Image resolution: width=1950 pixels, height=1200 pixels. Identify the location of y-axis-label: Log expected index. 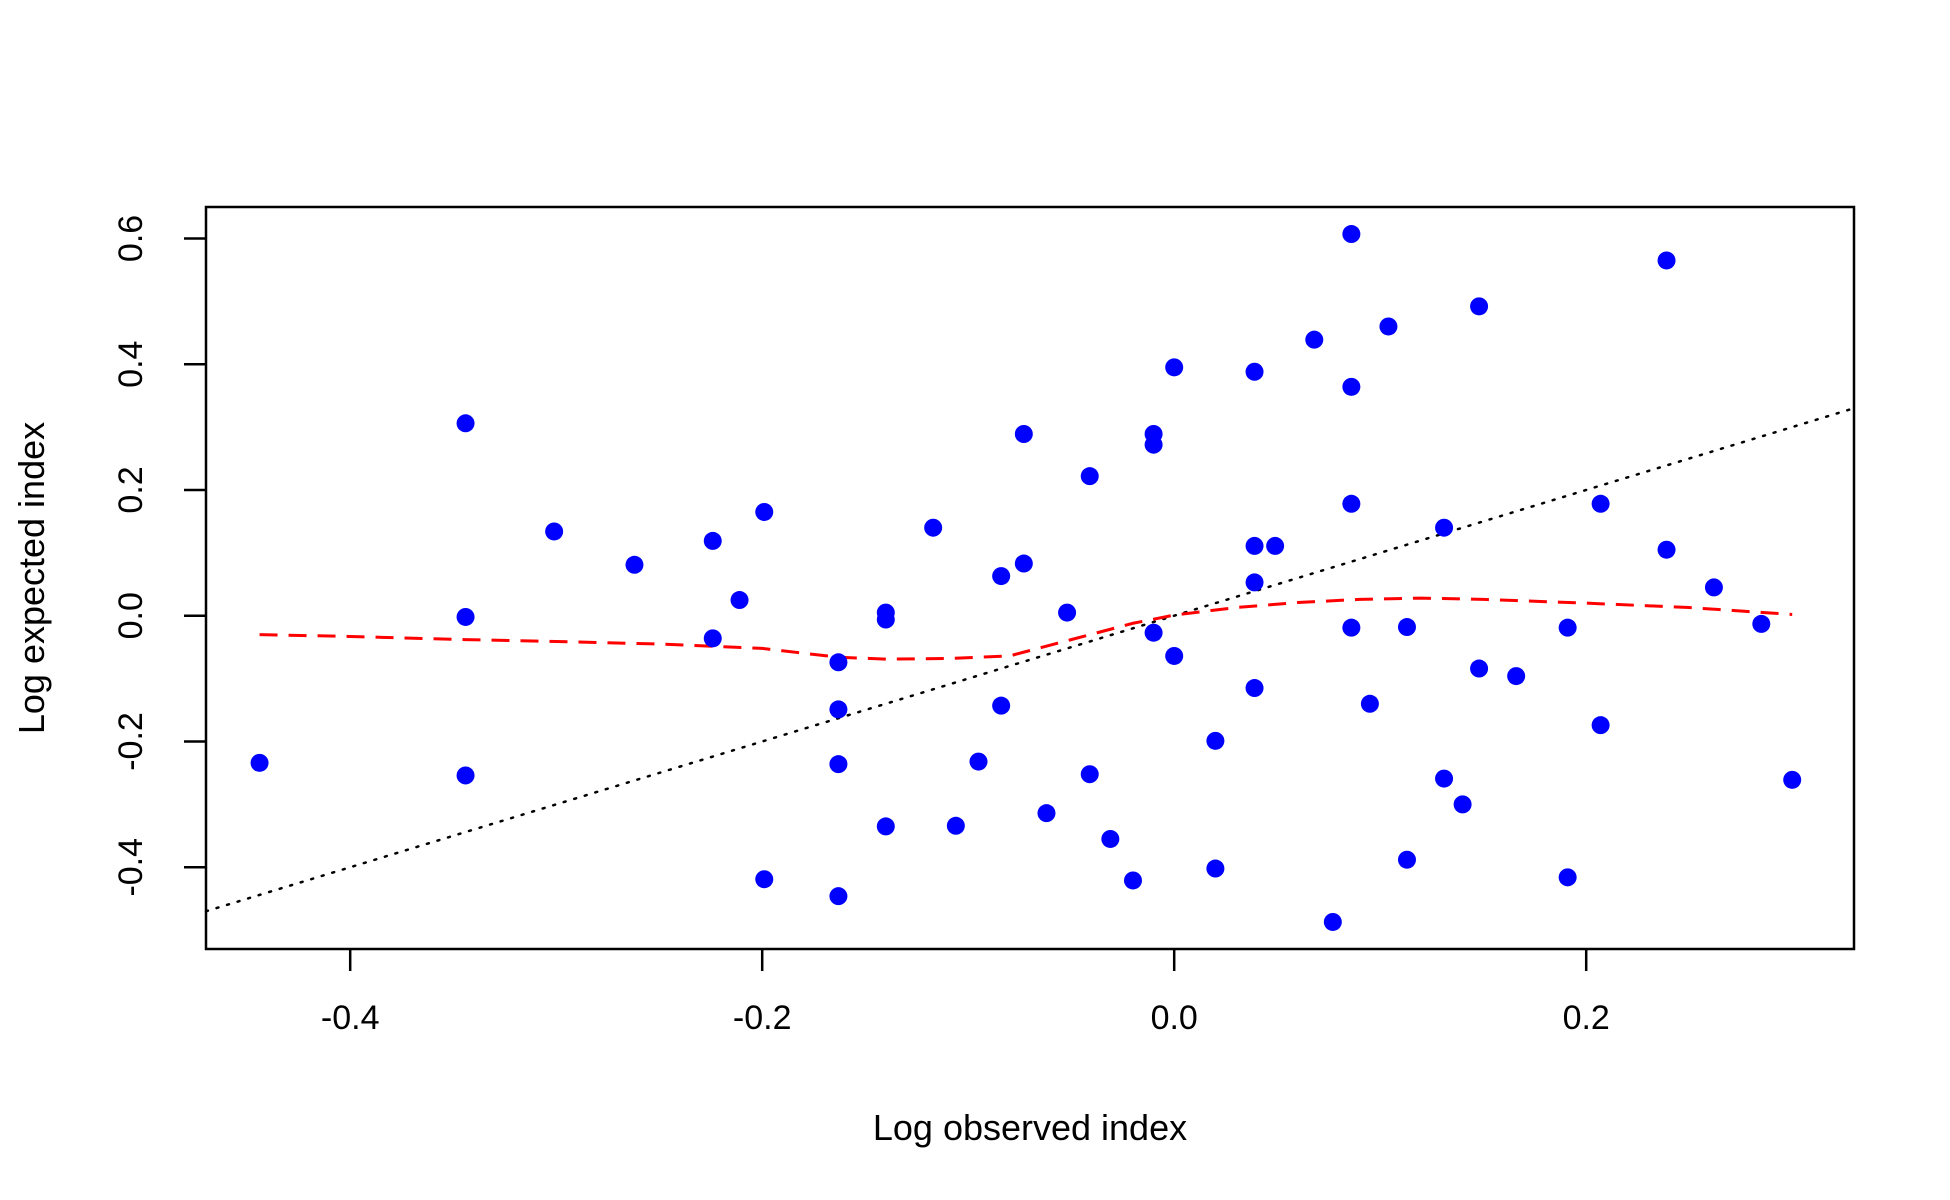
(31, 578).